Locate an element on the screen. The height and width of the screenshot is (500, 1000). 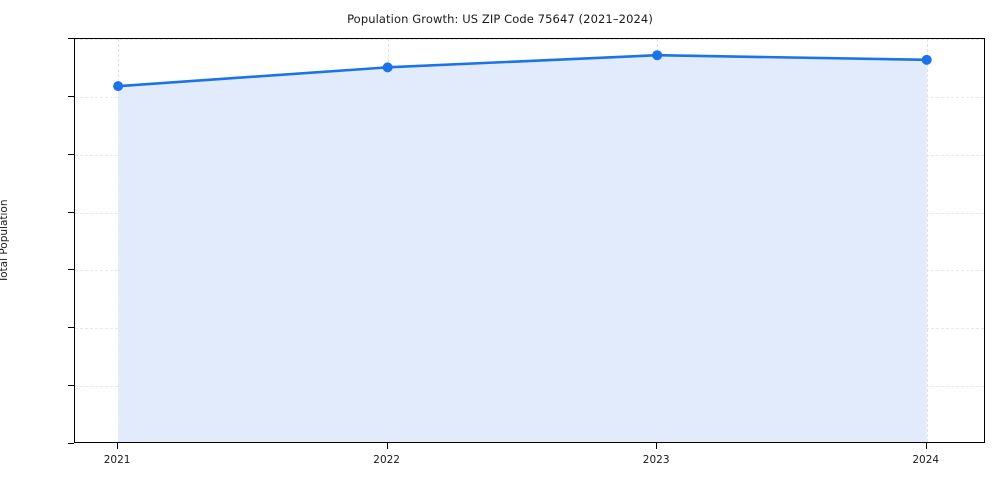
x-tick-label: 2023 is located at coordinates (656, 460).